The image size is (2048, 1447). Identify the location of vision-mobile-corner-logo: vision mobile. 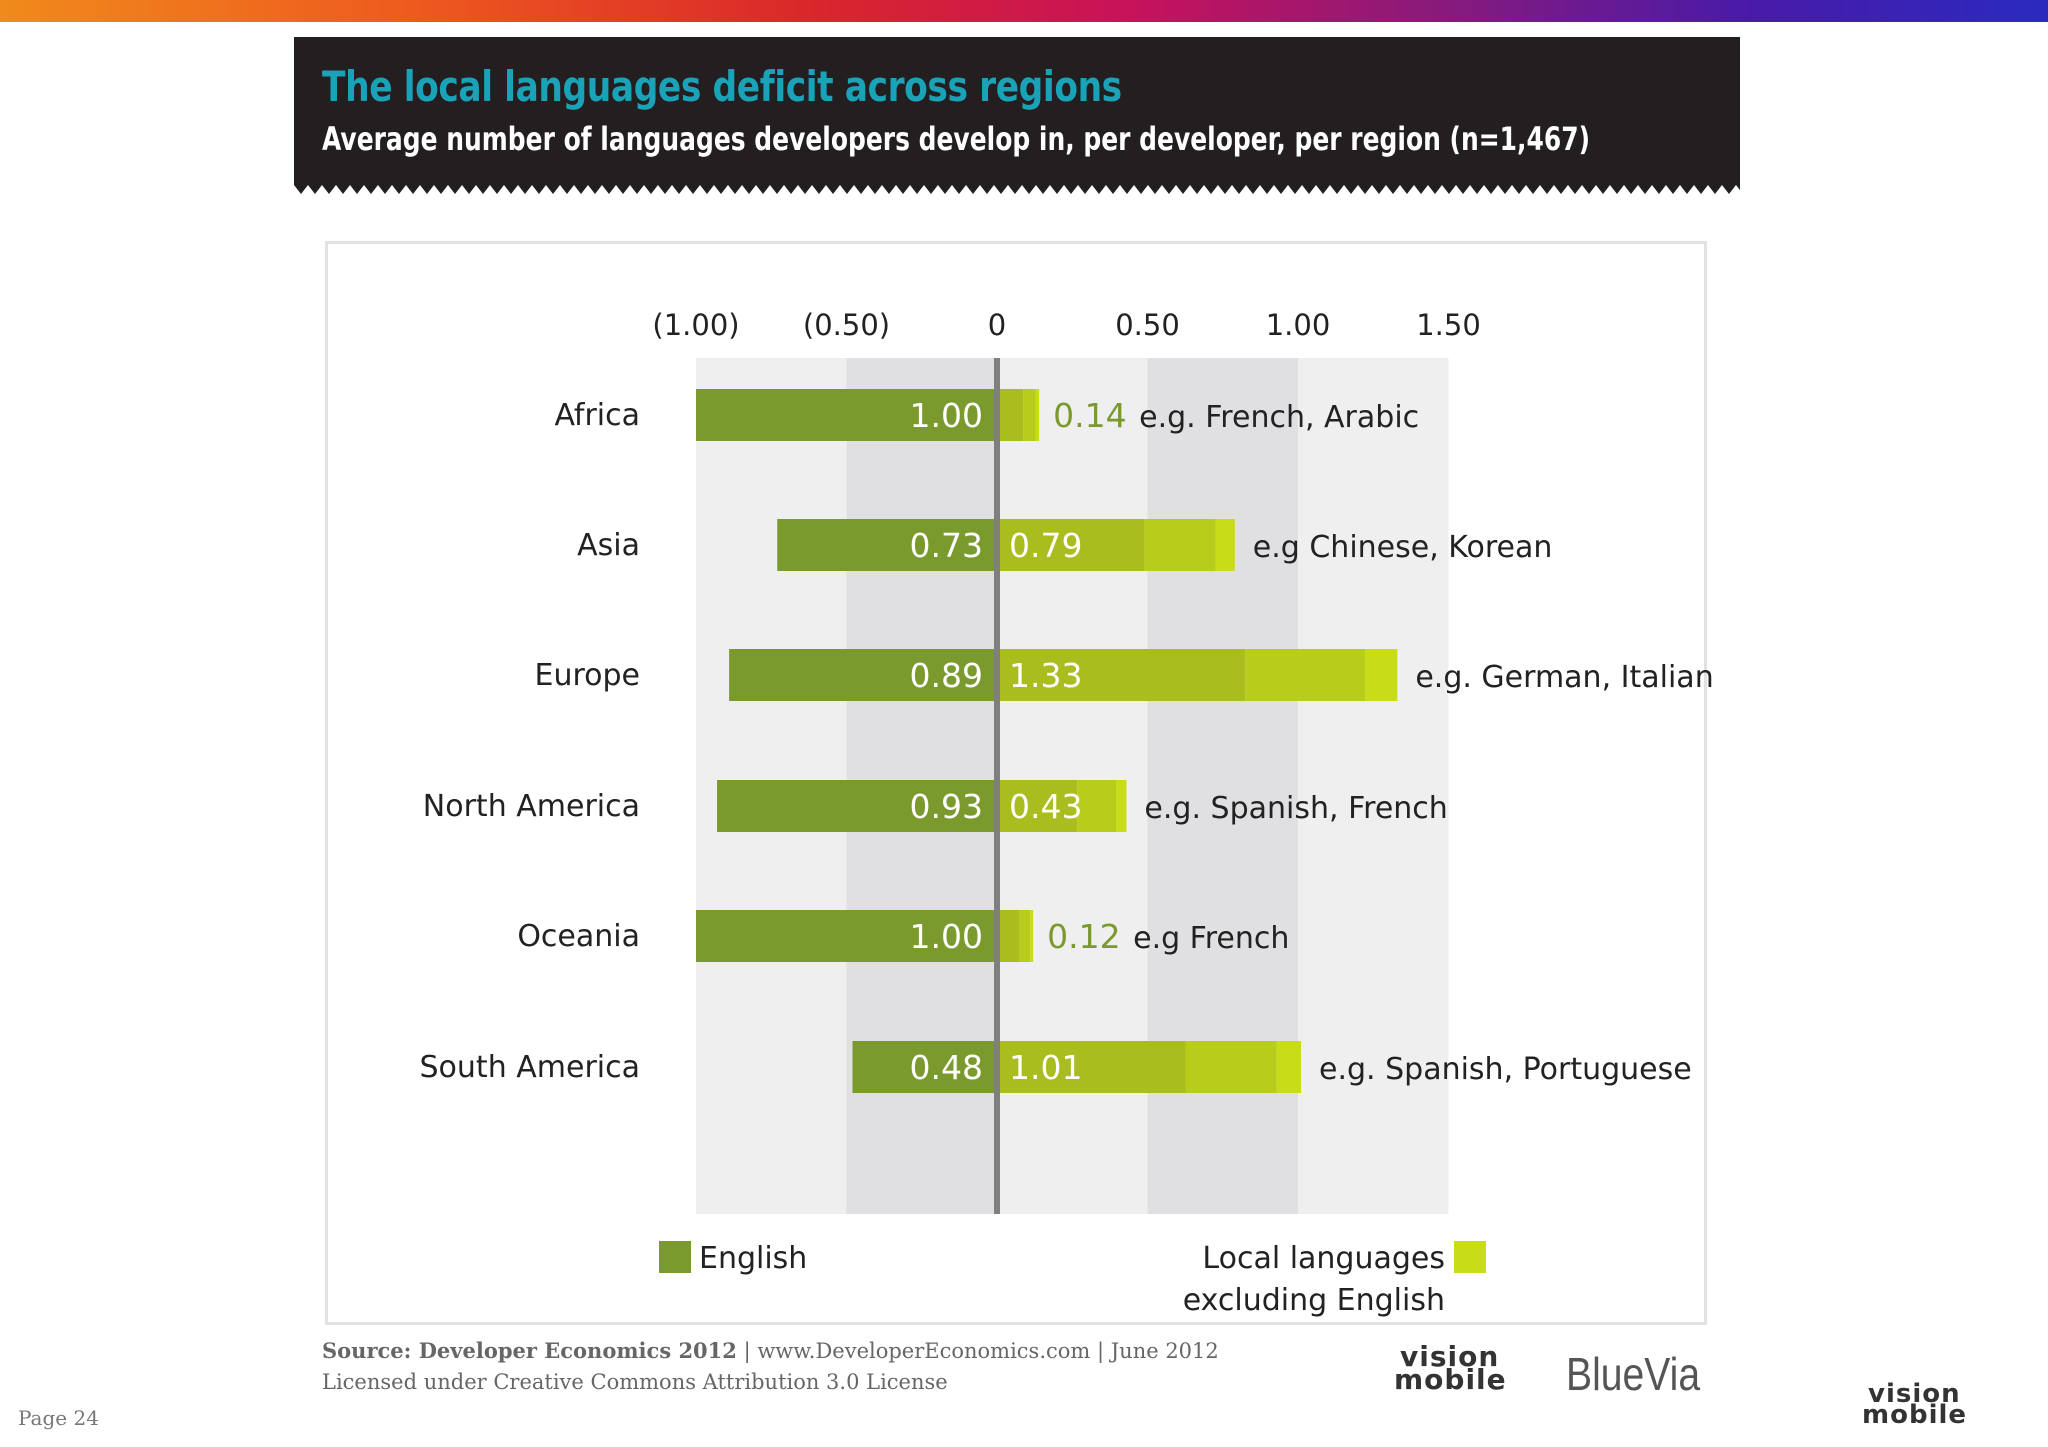
(1908, 1405).